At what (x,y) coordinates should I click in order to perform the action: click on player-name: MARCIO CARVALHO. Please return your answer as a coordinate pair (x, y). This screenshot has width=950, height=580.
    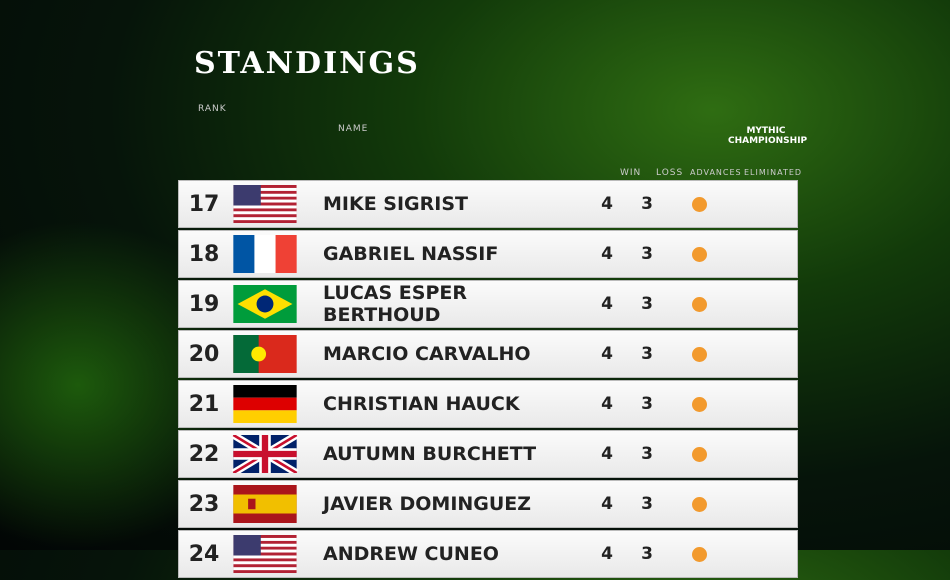
    Looking at the image, I should click on (427, 354).